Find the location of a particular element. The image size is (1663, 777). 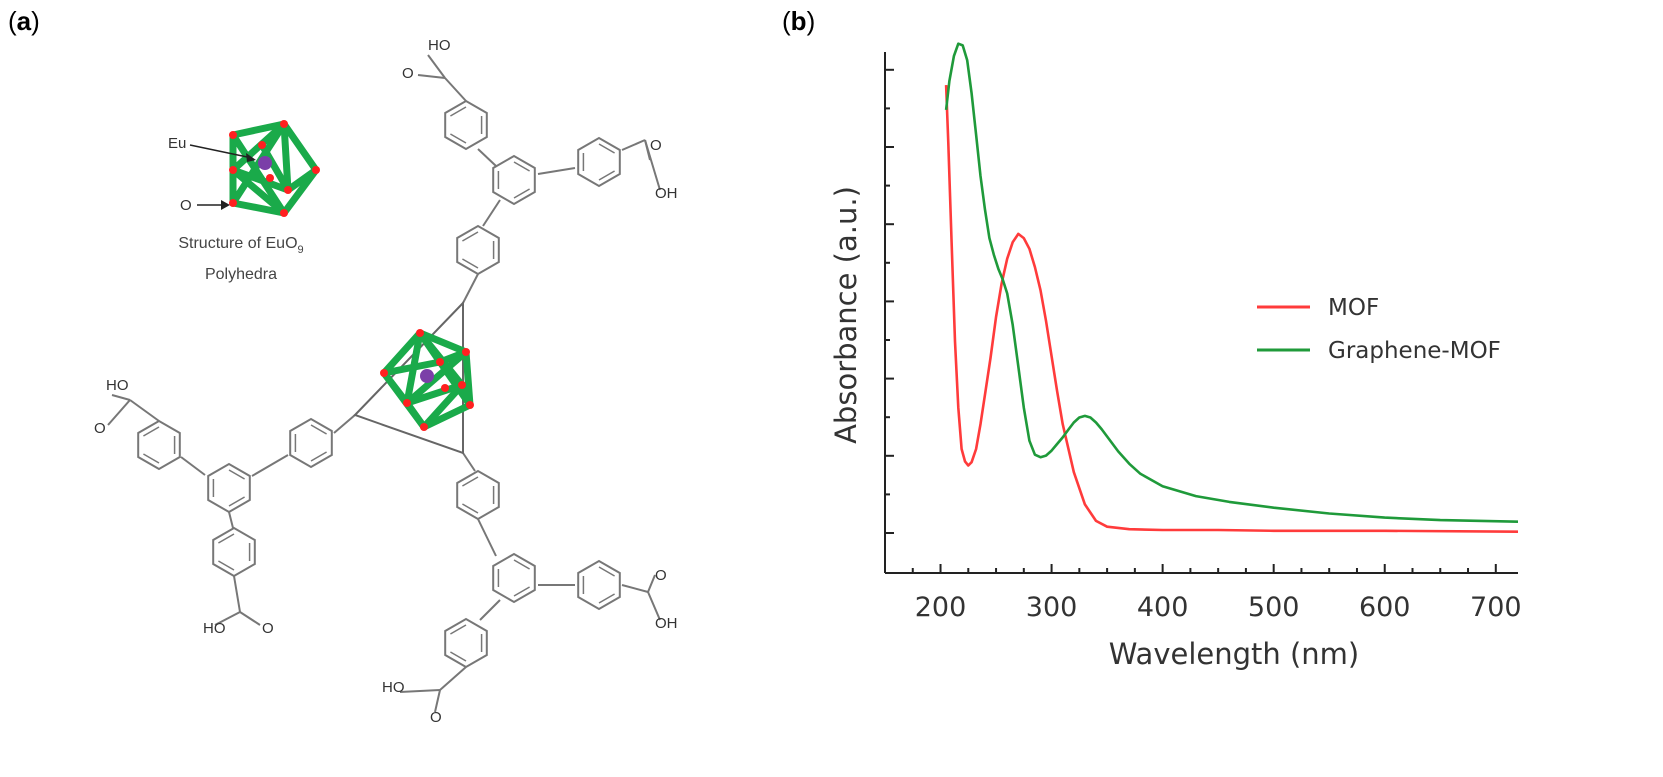

central-triangle is located at coordinates (408, 377).